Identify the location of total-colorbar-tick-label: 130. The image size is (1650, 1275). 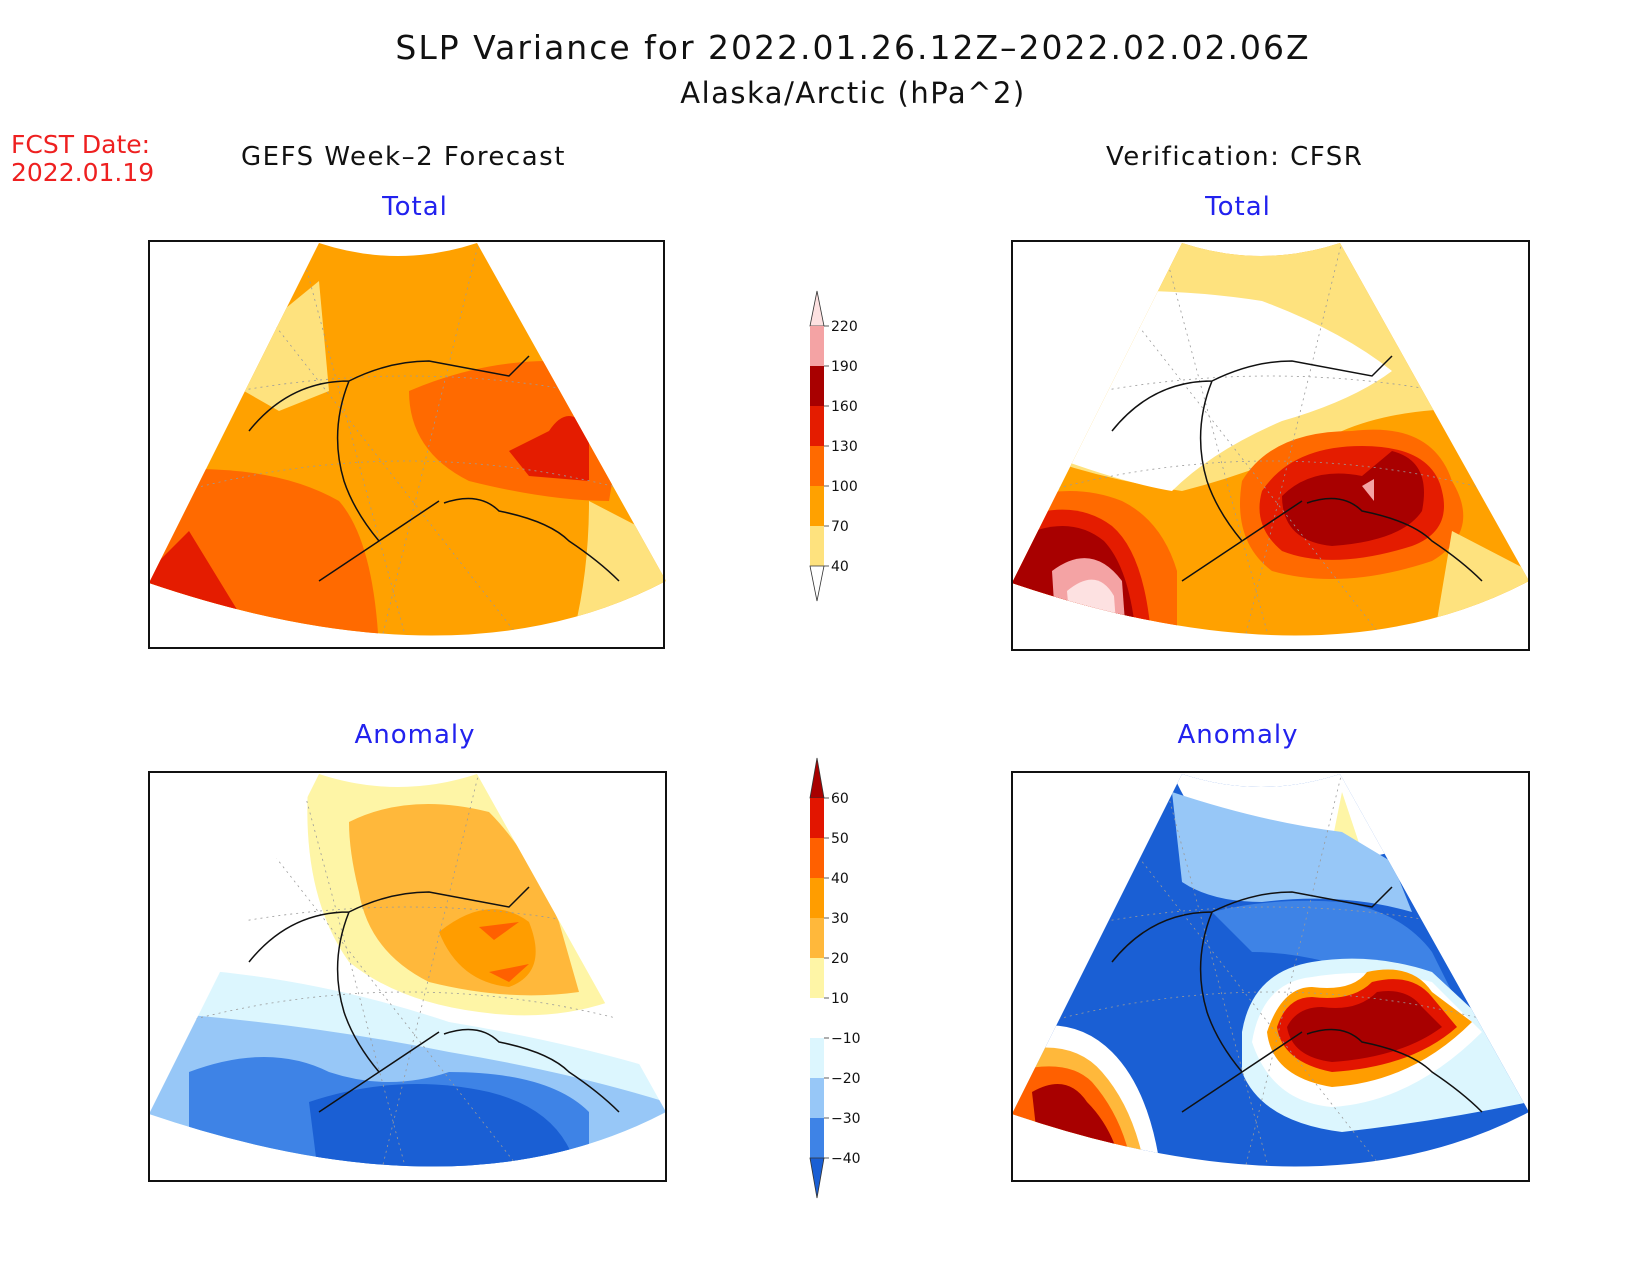
(844, 447).